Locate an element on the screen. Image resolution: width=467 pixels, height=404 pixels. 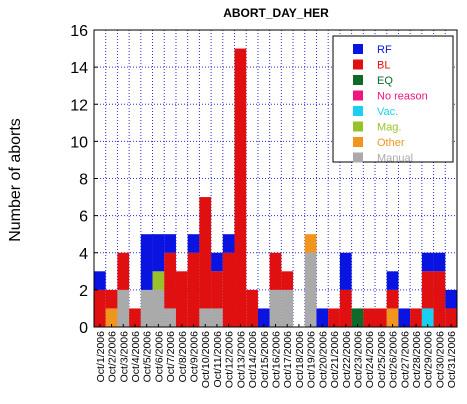
y-tick-label: 14 is located at coordinates (79, 68).